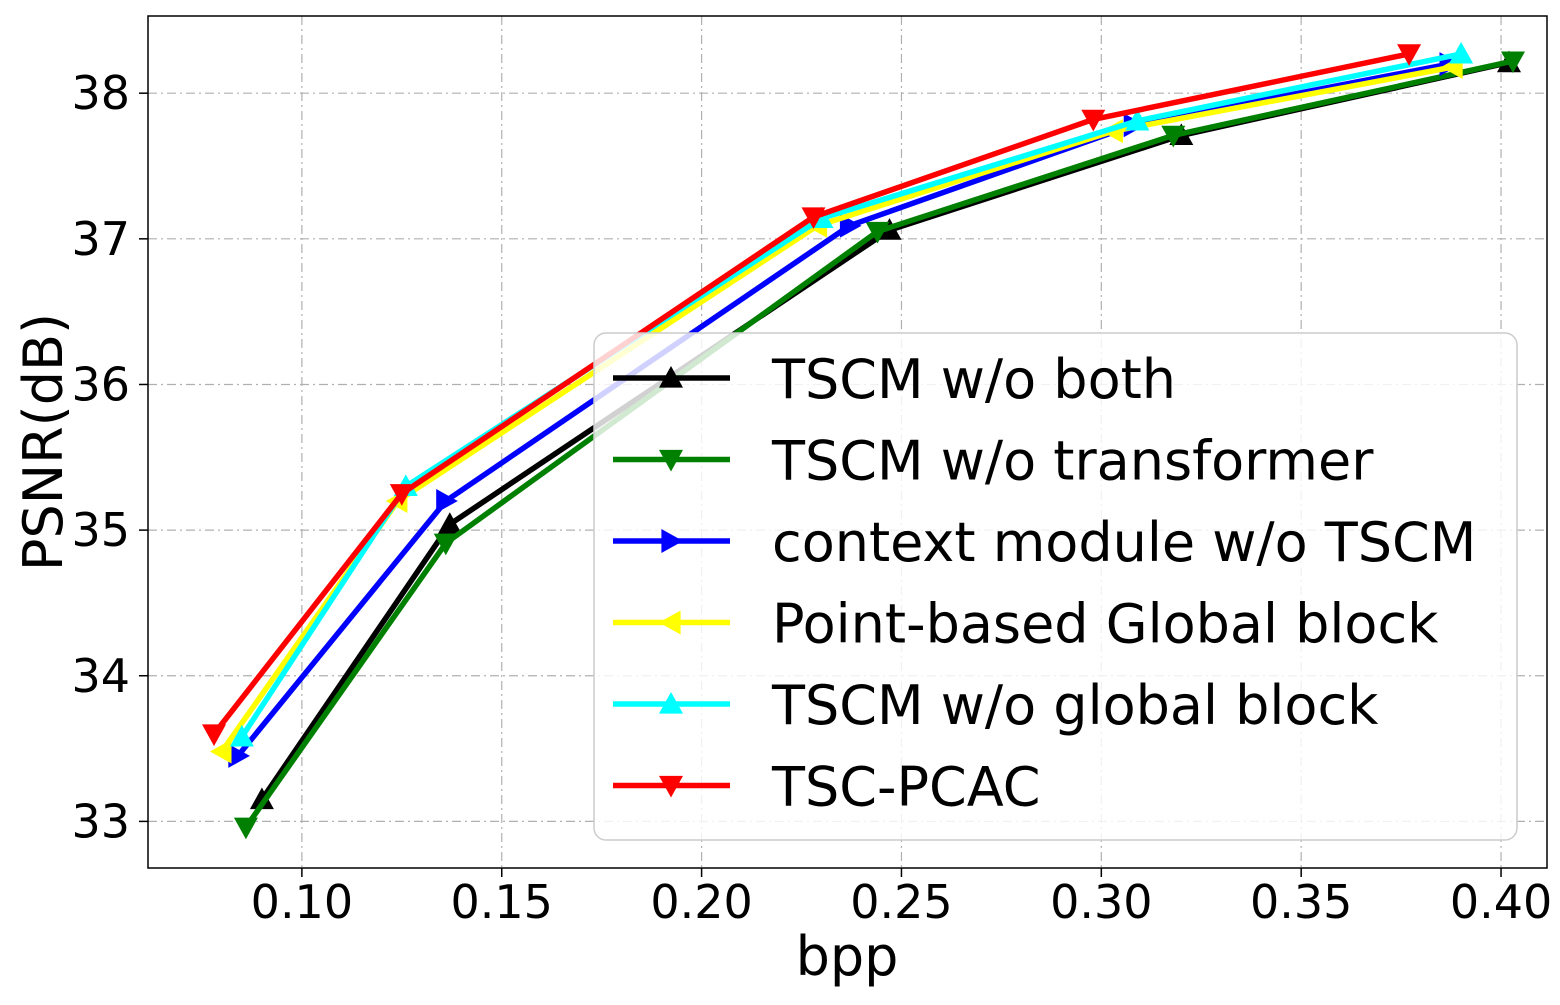  Describe the element at coordinates (100, 676) in the screenshot. I see `y-tick-label: 34` at that location.